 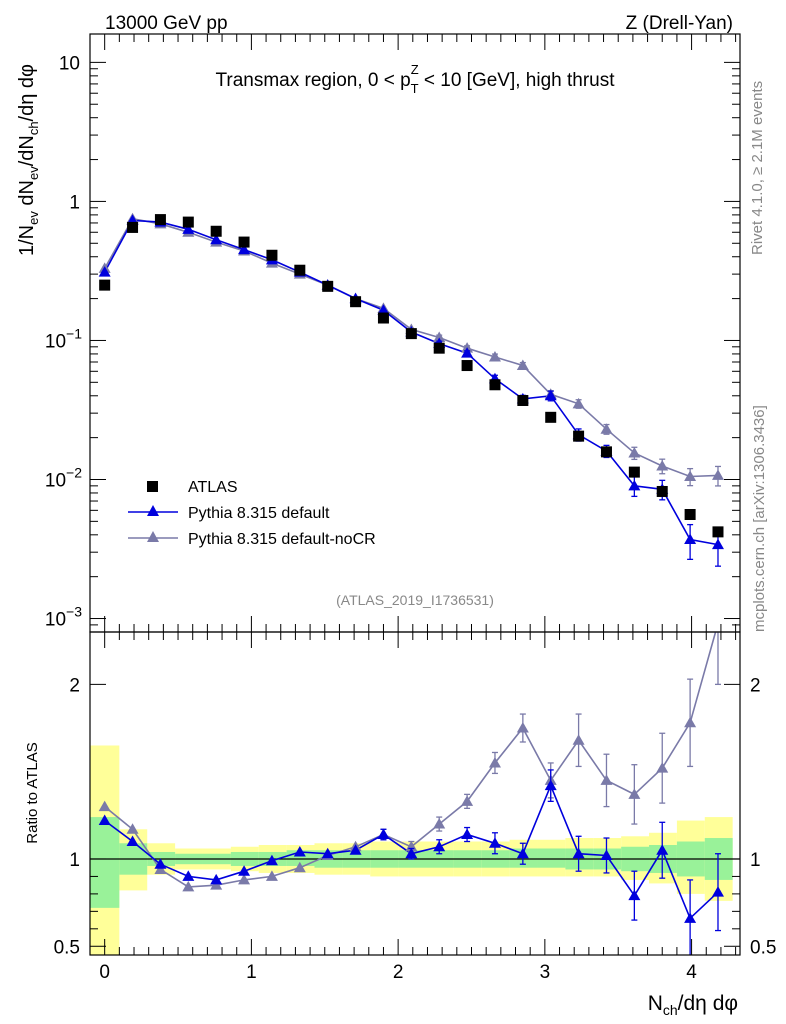 I want to click on legend-marker-atlas, so click(x=152, y=486).